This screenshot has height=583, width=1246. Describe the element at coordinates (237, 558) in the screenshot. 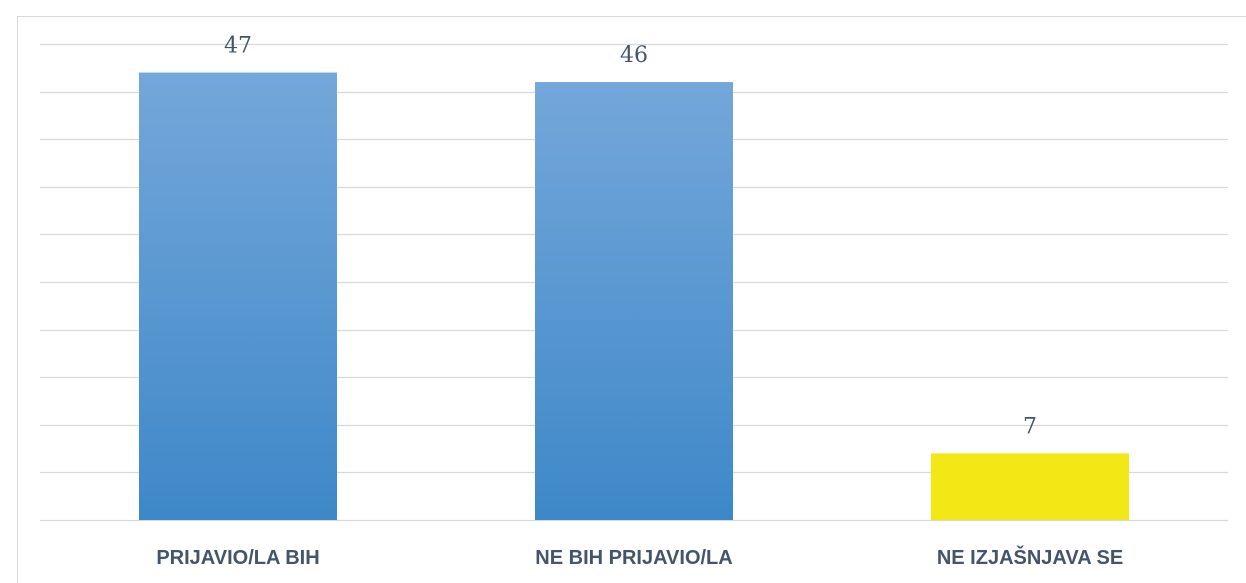

I see `x-tick-label: PRIJAVIO/LA BIH` at that location.